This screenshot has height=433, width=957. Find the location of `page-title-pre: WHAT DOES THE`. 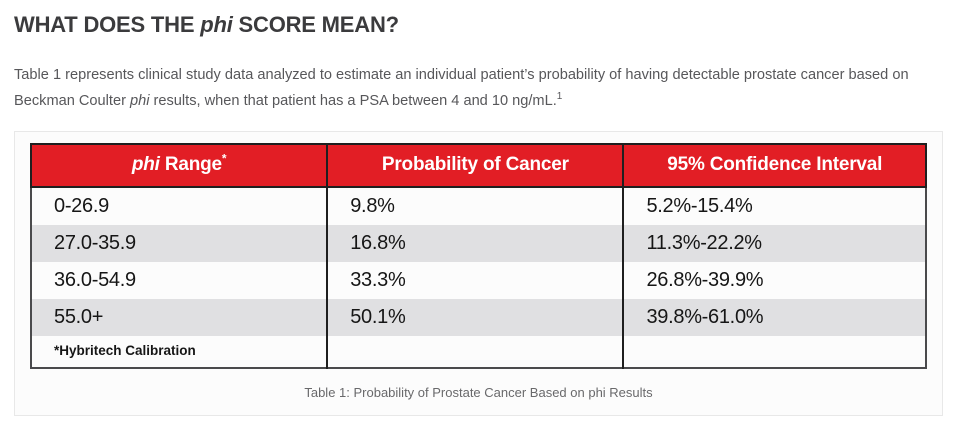

page-title-pre: WHAT DOES THE is located at coordinates (107, 24).